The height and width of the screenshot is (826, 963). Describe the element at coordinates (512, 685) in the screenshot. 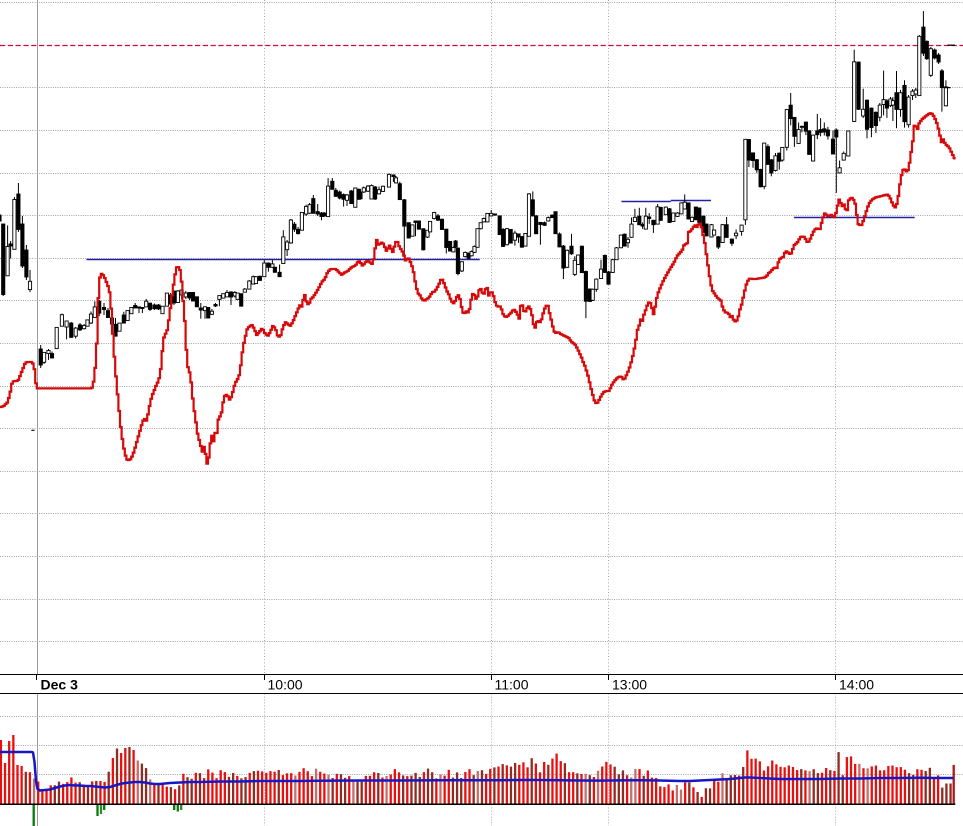

I see `svg-text: 11:00` at that location.